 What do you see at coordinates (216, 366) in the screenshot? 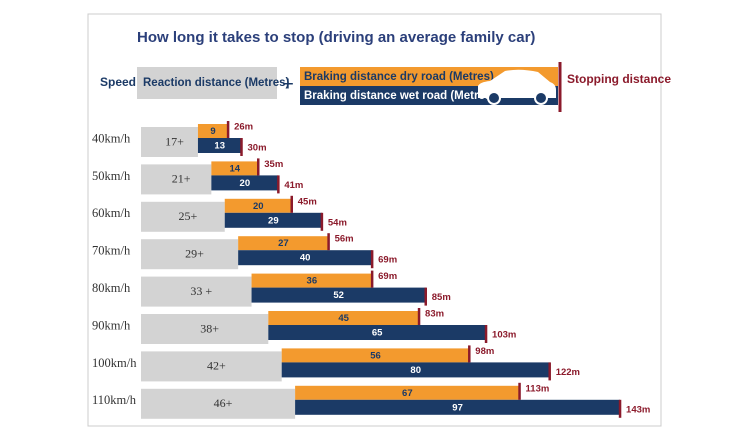
I see `value-label: 42+` at bounding box center [216, 366].